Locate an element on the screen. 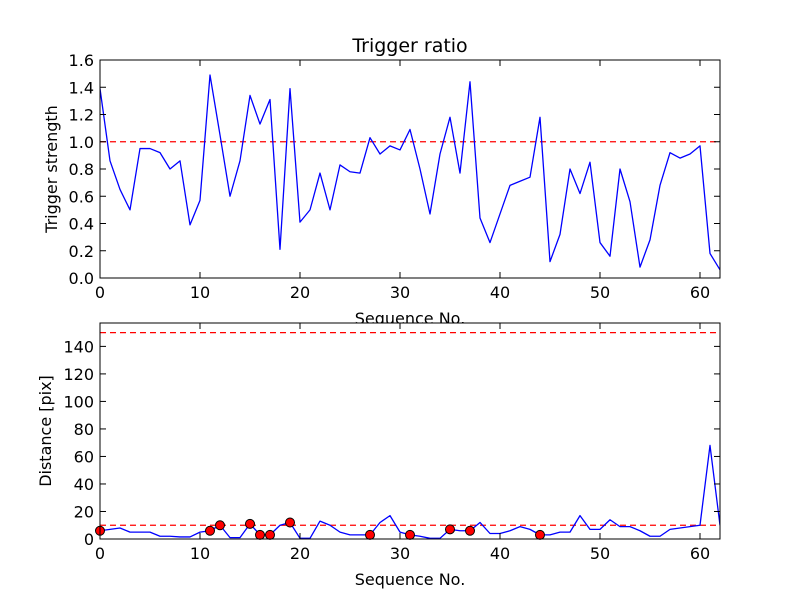 Image resolution: width=800 pixels, height=600 pixels. y-tick-label: 0.8 is located at coordinates (81, 169).